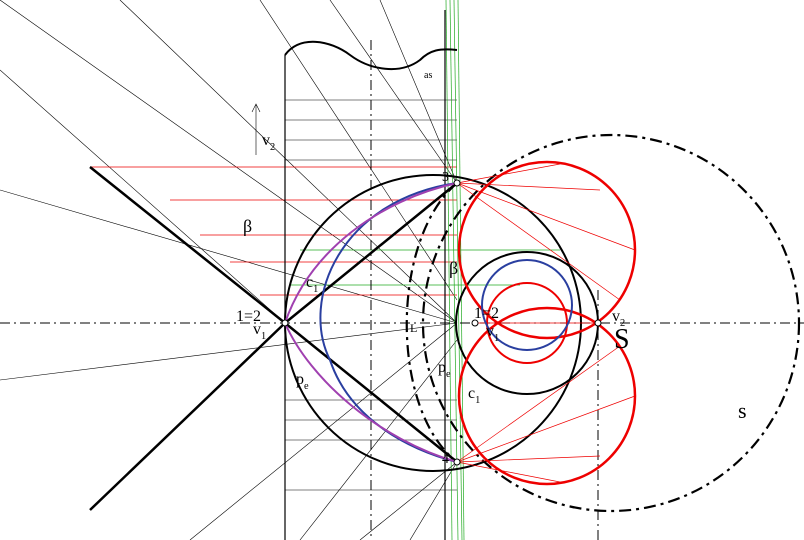 This screenshot has height=540, width=804. I want to click on label: S, so click(622, 339).